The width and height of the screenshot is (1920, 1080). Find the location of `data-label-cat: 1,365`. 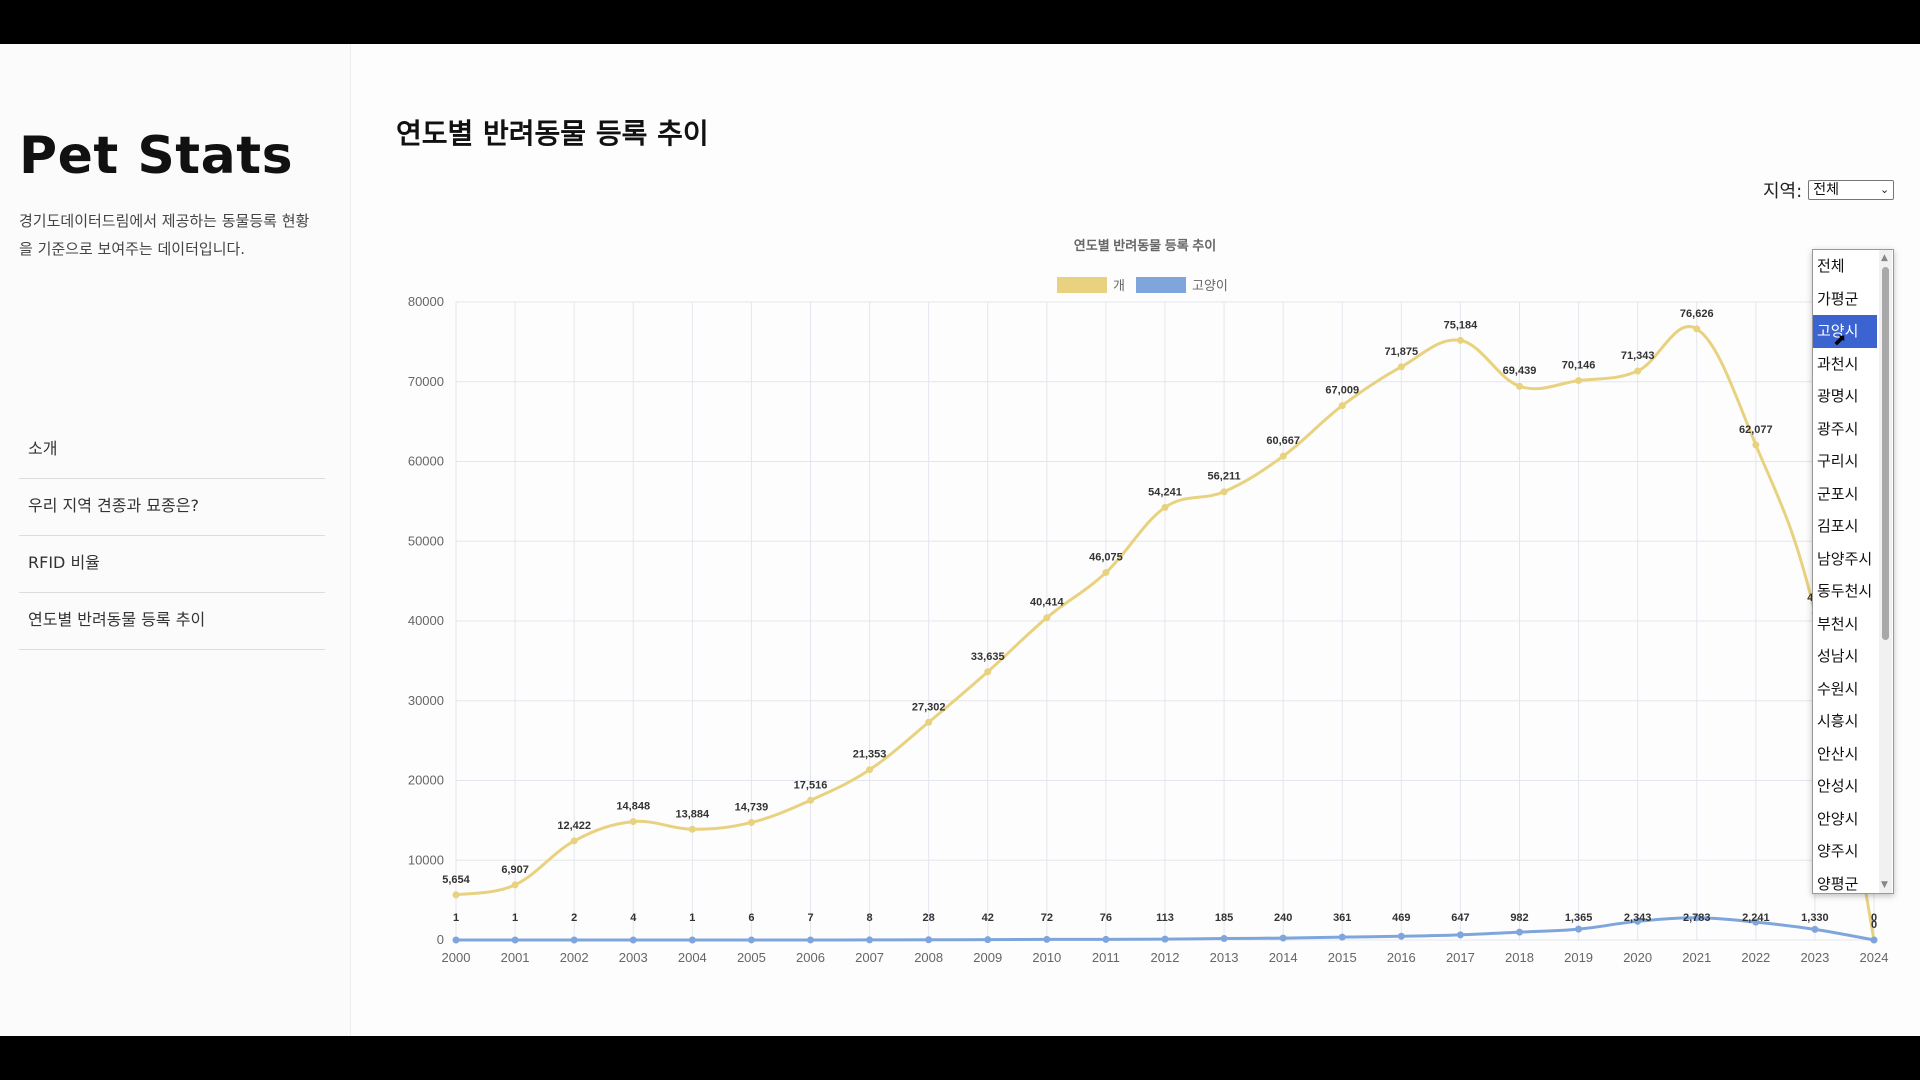

data-label-cat: 1,365 is located at coordinates (1579, 918).